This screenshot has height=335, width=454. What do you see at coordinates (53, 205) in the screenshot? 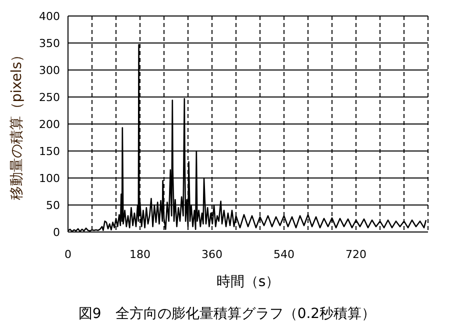
I see `y-tick-label: 50` at bounding box center [53, 205].